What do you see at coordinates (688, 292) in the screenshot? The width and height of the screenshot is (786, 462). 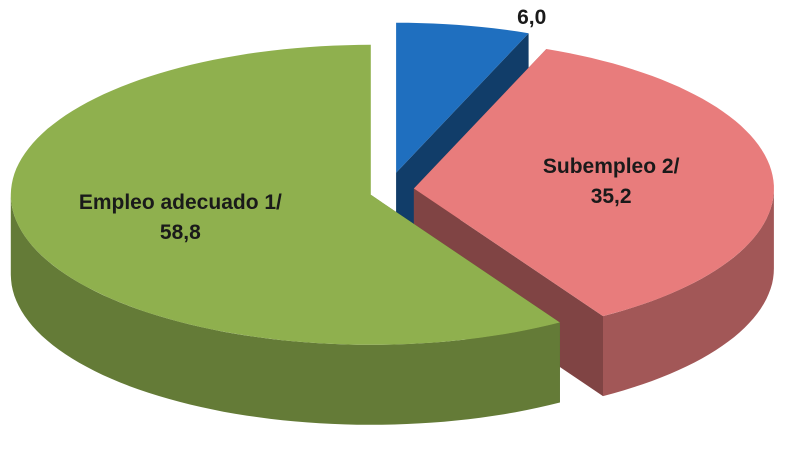 I see `slice-side` at bounding box center [688, 292].